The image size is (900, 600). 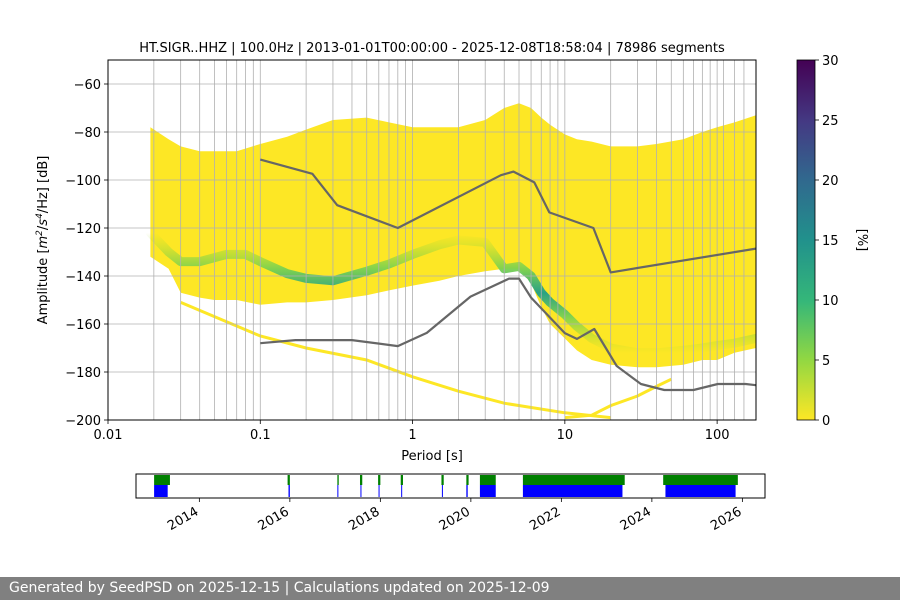 What do you see at coordinates (432, 456) in the screenshot?
I see `x-axis-label: Period [s]` at bounding box center [432, 456].